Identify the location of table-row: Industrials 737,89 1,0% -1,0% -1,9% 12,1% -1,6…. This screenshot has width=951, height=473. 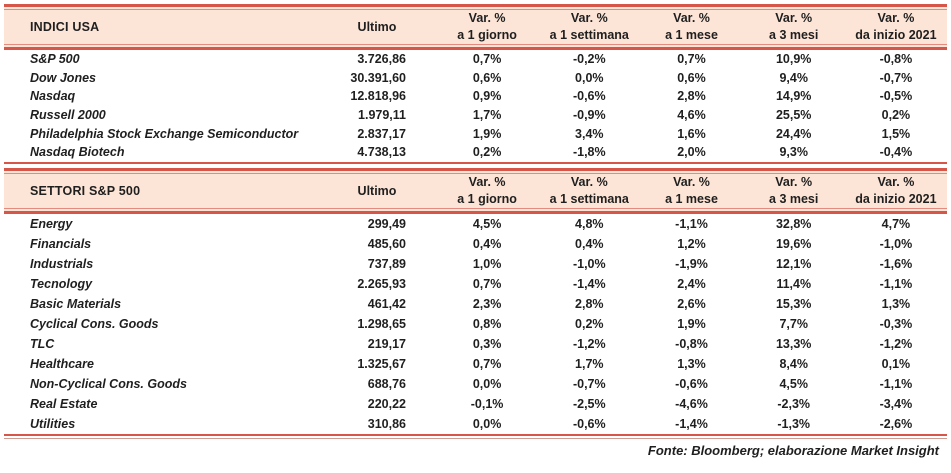
(475, 263).